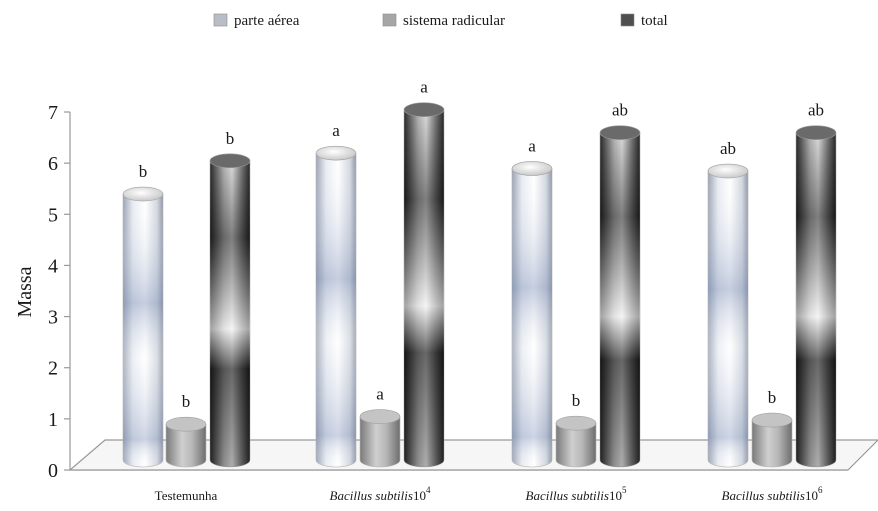 The width and height of the screenshot is (878, 511). I want to click on y-tick-label: 1, so click(53, 420).